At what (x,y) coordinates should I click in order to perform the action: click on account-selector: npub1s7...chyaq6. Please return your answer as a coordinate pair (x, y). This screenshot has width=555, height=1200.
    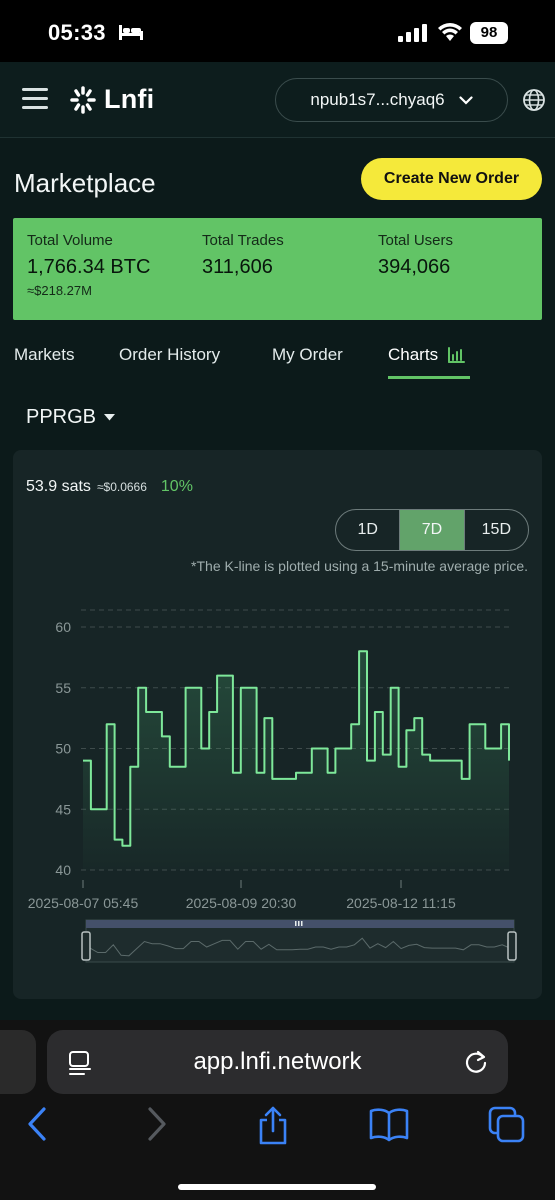
    Looking at the image, I should click on (391, 100).